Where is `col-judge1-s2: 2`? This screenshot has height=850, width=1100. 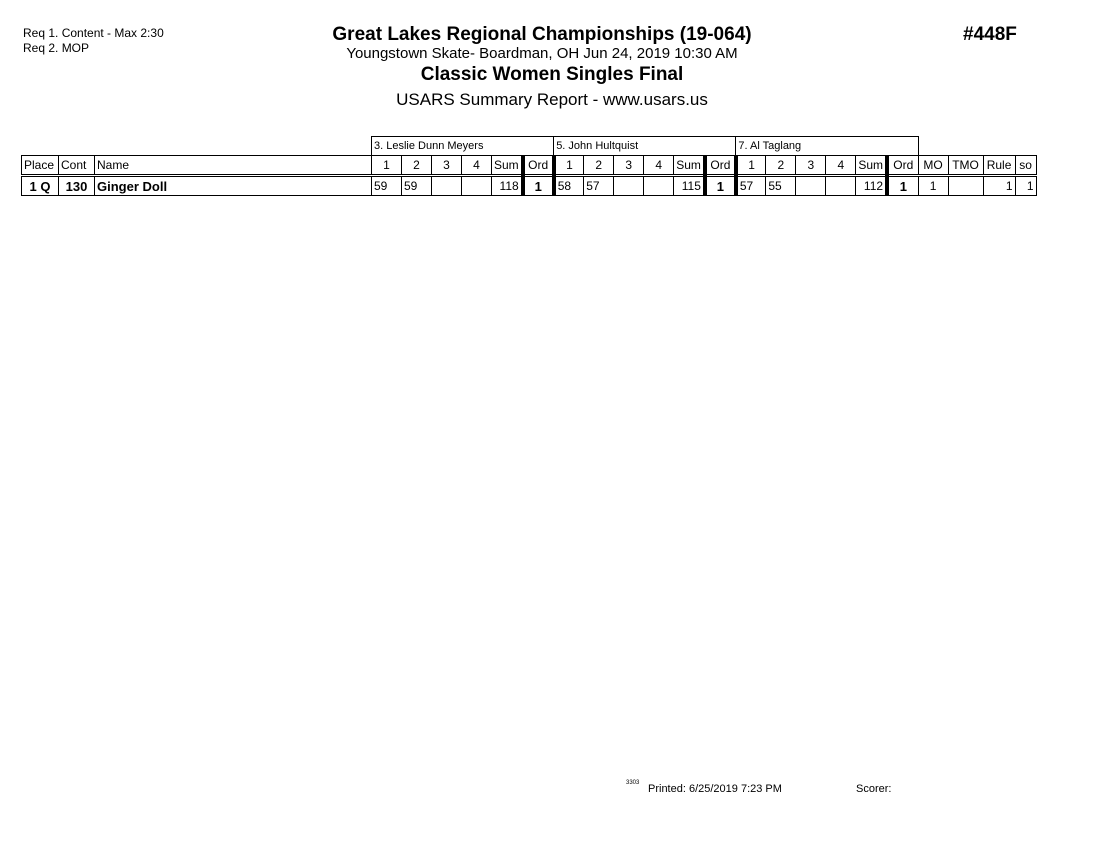
col-judge1-s2: 2 is located at coordinates (416, 166).